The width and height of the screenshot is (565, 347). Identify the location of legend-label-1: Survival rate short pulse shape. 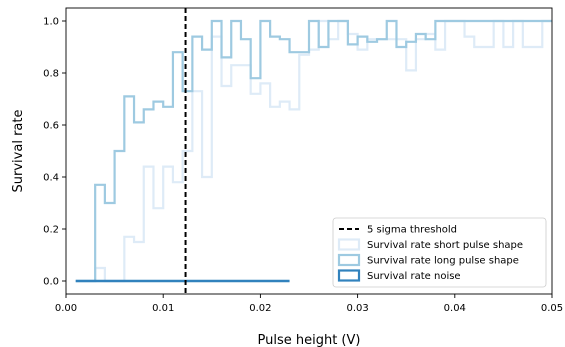
(445, 245).